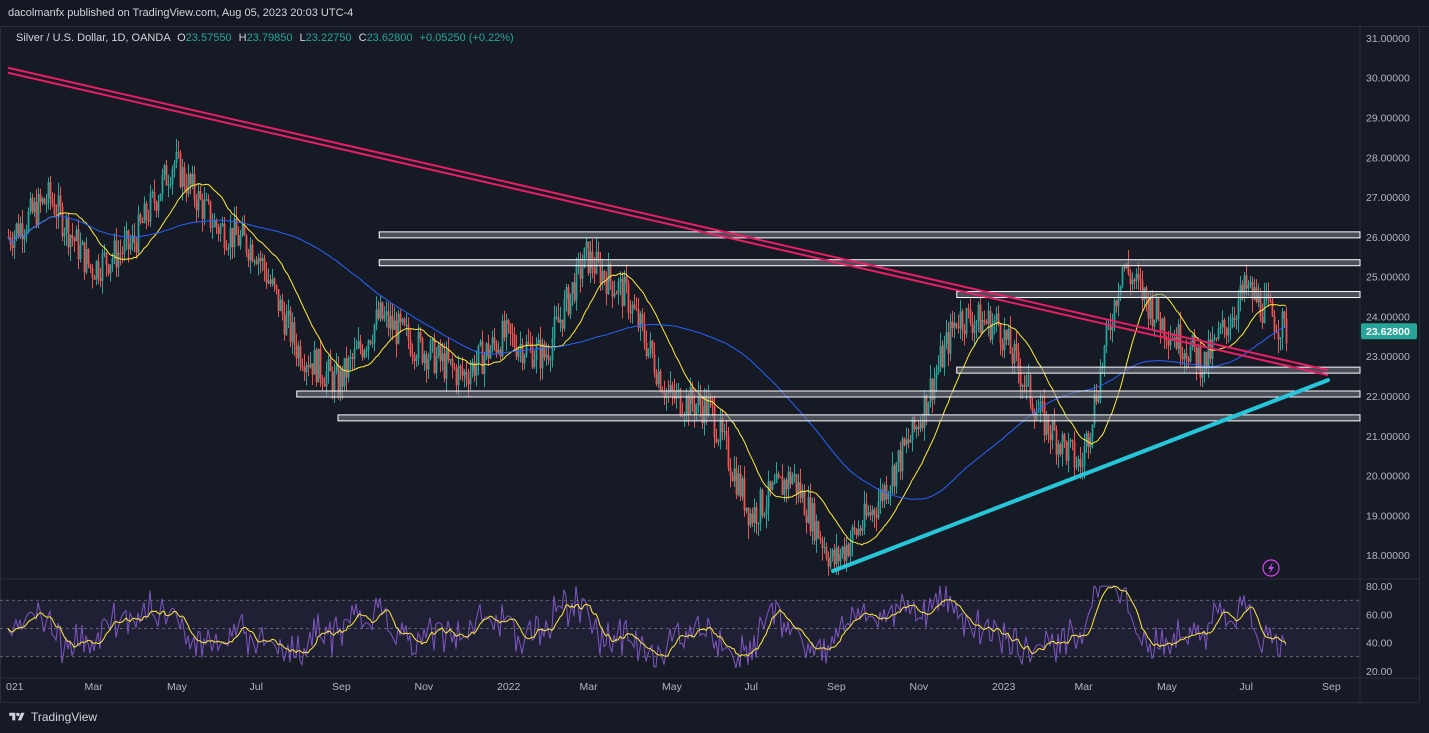 The image size is (1429, 733). Describe the element at coordinates (1271, 568) in the screenshot. I see `lightning-icon-bolt` at that location.